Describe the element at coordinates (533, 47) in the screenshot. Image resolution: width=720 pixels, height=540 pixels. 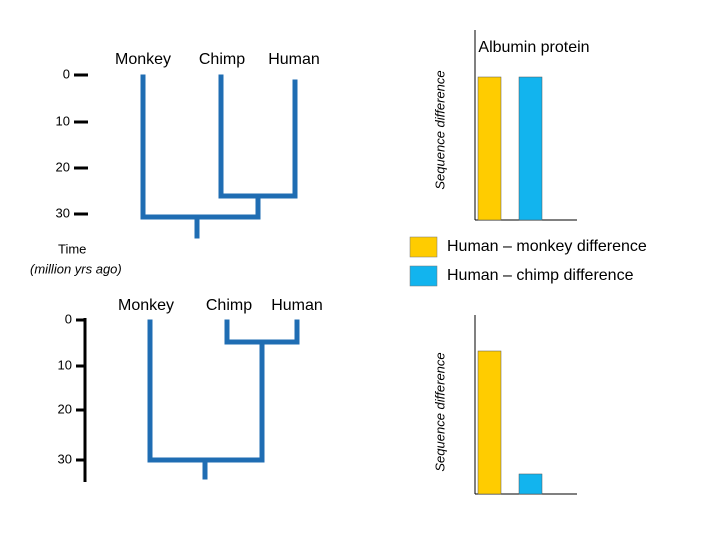
I see `chart-title: Albumin protein` at that location.